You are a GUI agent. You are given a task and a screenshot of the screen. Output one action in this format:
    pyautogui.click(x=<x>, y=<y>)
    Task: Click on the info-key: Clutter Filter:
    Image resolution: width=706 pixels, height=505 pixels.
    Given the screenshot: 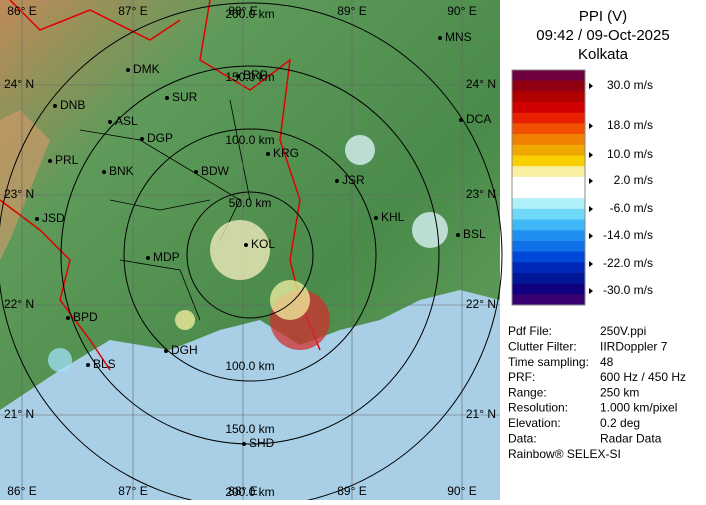 What is the action you would take?
    pyautogui.click(x=542, y=346)
    